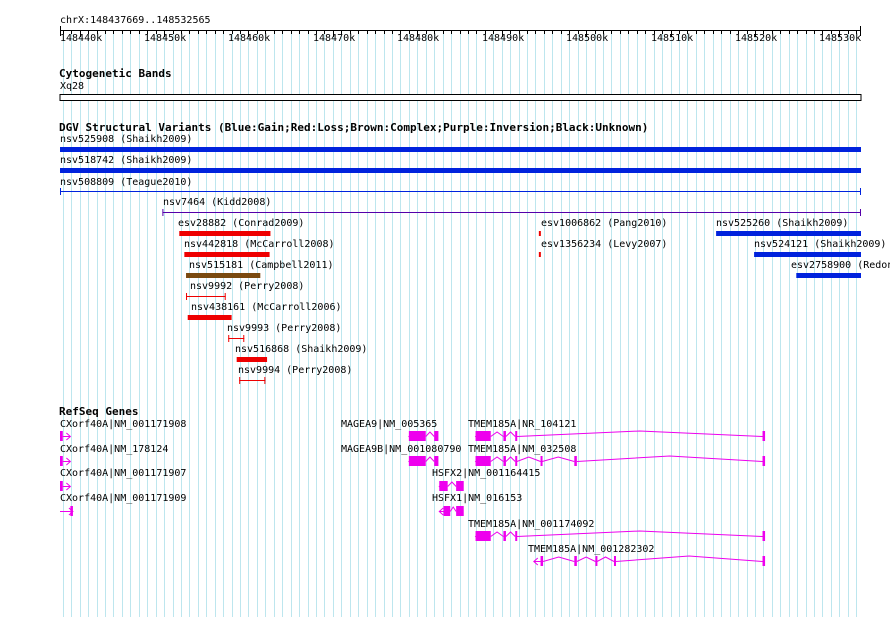 The width and height of the screenshot is (890, 617). Describe the element at coordinates (604, 223) in the screenshot. I see `dgv-feature-label: esv1006862 (Pang2010)` at that location.